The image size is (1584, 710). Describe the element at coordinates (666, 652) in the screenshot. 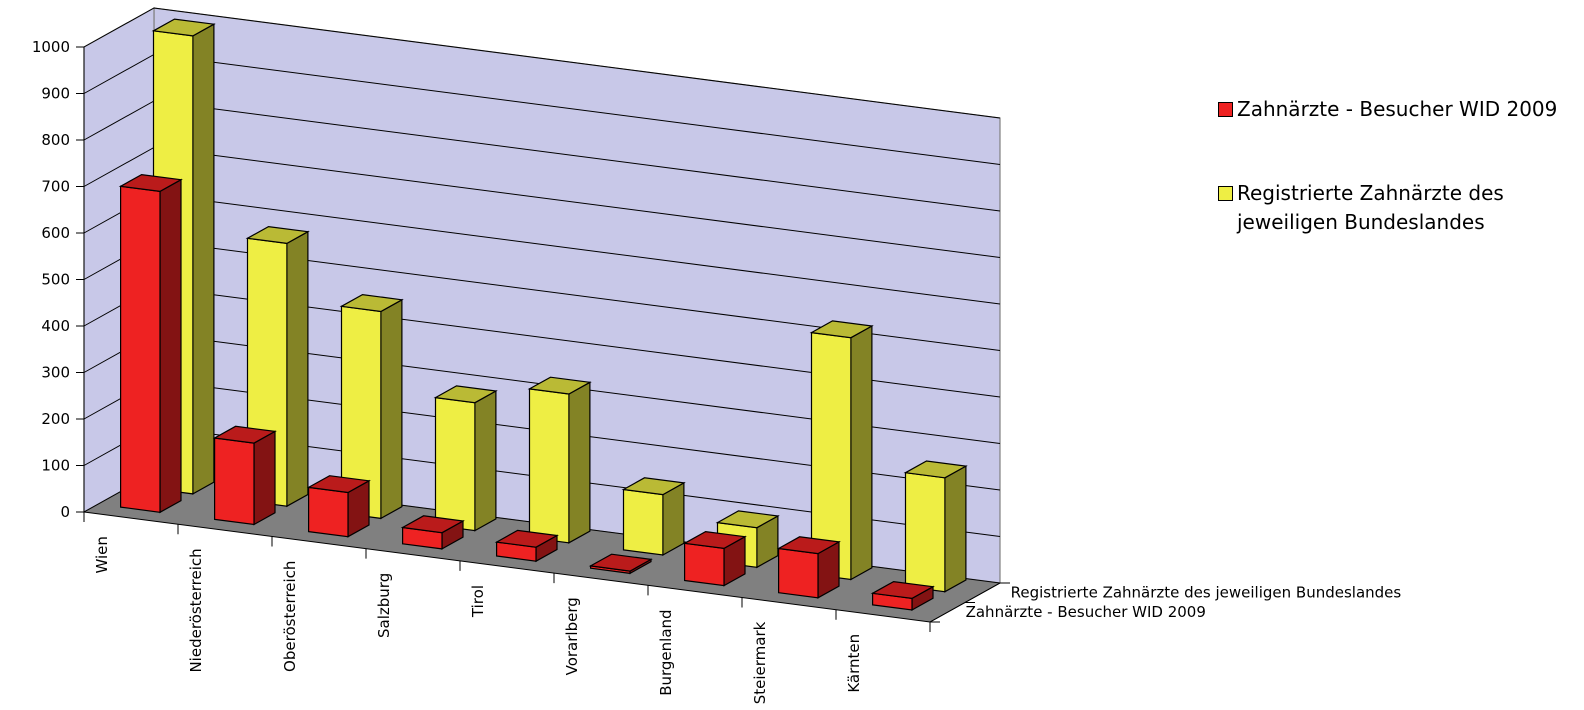

I see `x-tick-label: Burgenland` at that location.